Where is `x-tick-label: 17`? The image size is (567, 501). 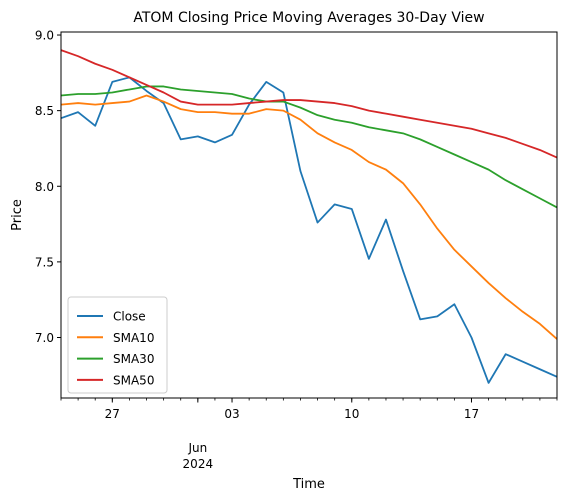 x-tick-label: 17 is located at coordinates (471, 414).